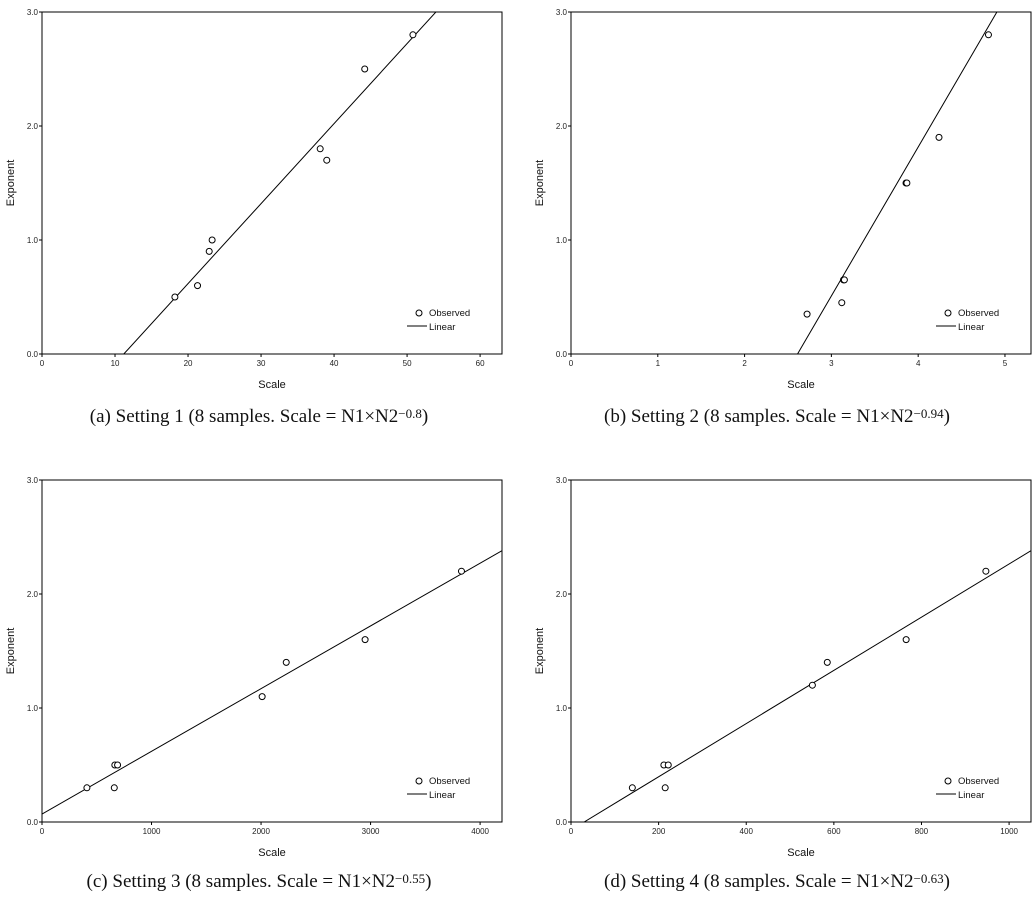  Describe the element at coordinates (261, 831) in the screenshot. I see `x-tick-label: 2000` at that location.